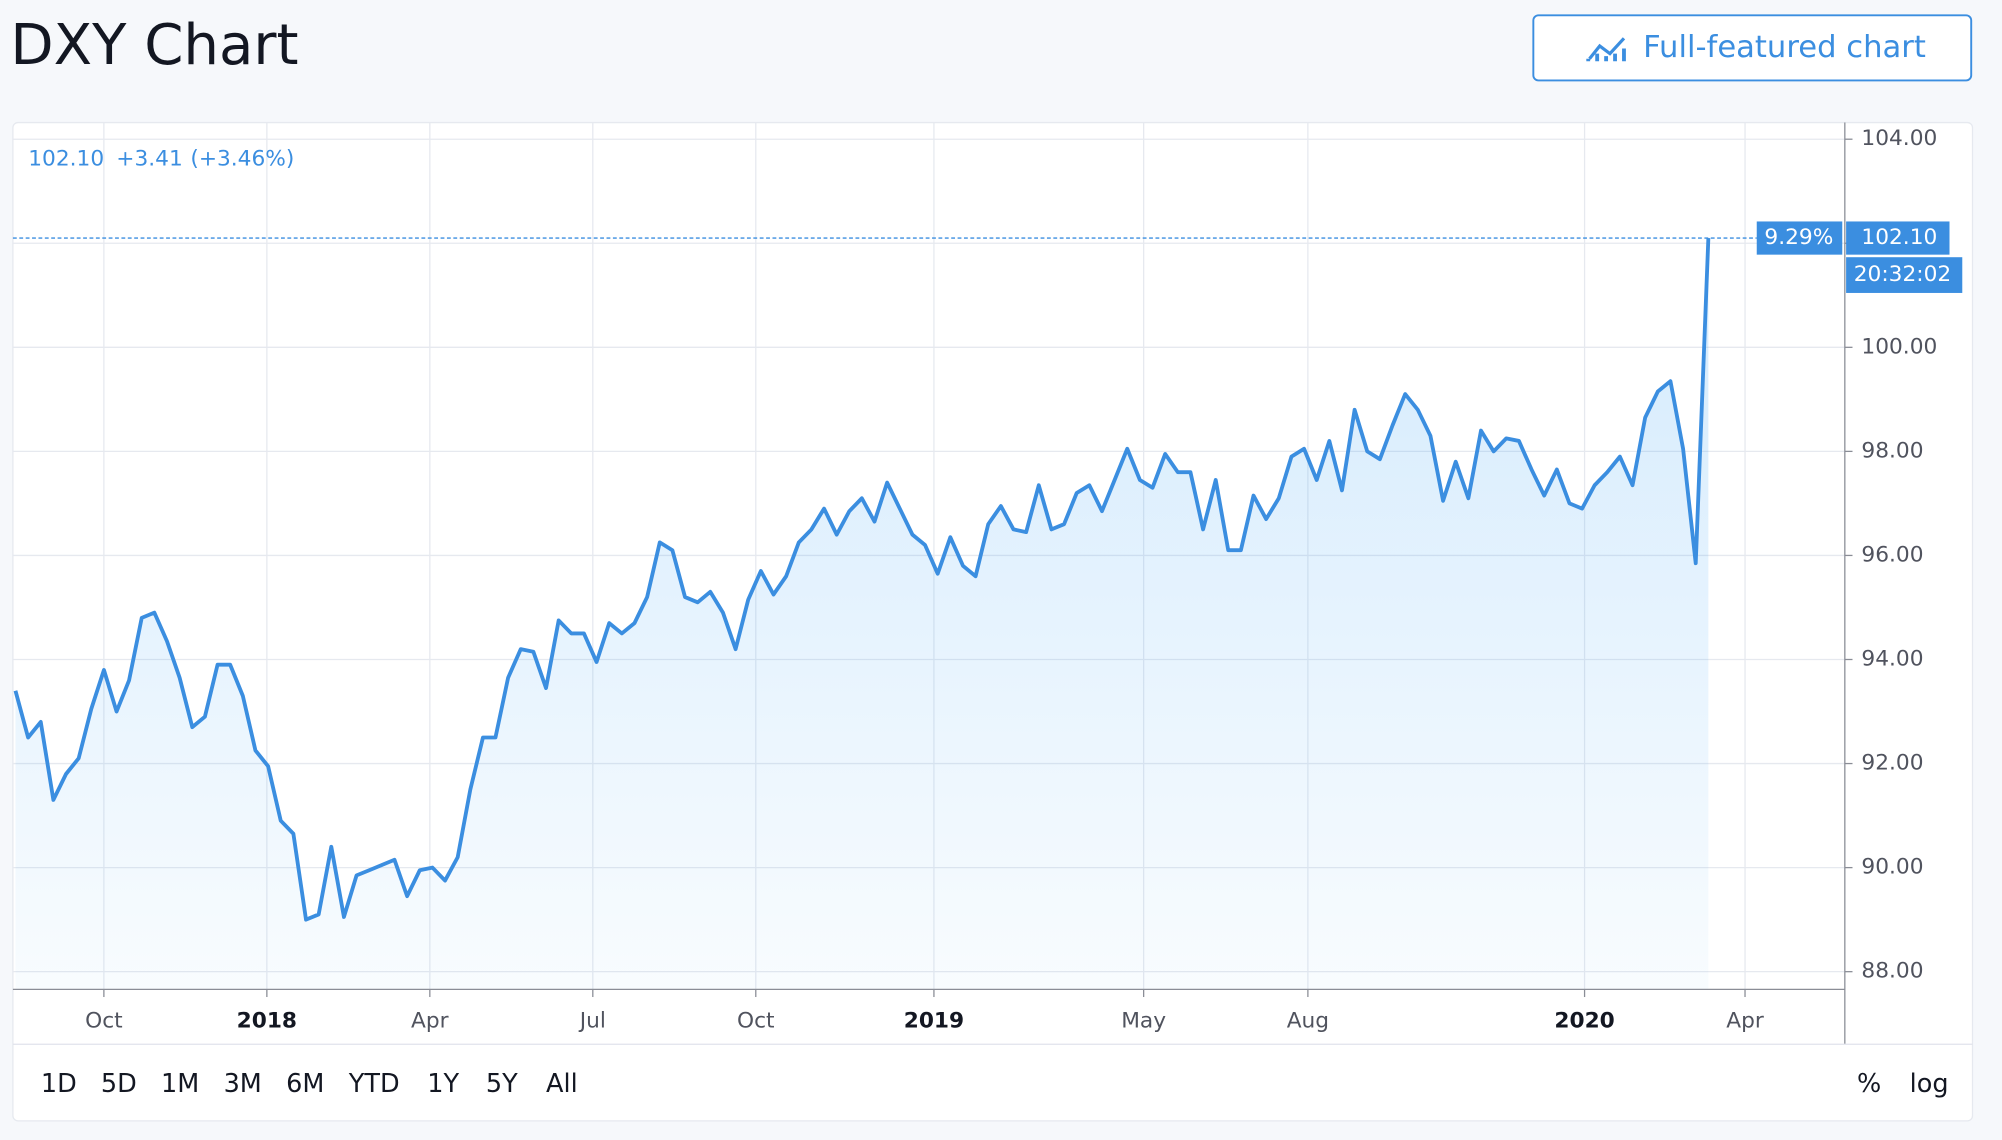 The height and width of the screenshot is (1140, 2002). Describe the element at coordinates (242, 159) in the screenshot. I see `legend-change-pct: (+3.46%)` at that location.